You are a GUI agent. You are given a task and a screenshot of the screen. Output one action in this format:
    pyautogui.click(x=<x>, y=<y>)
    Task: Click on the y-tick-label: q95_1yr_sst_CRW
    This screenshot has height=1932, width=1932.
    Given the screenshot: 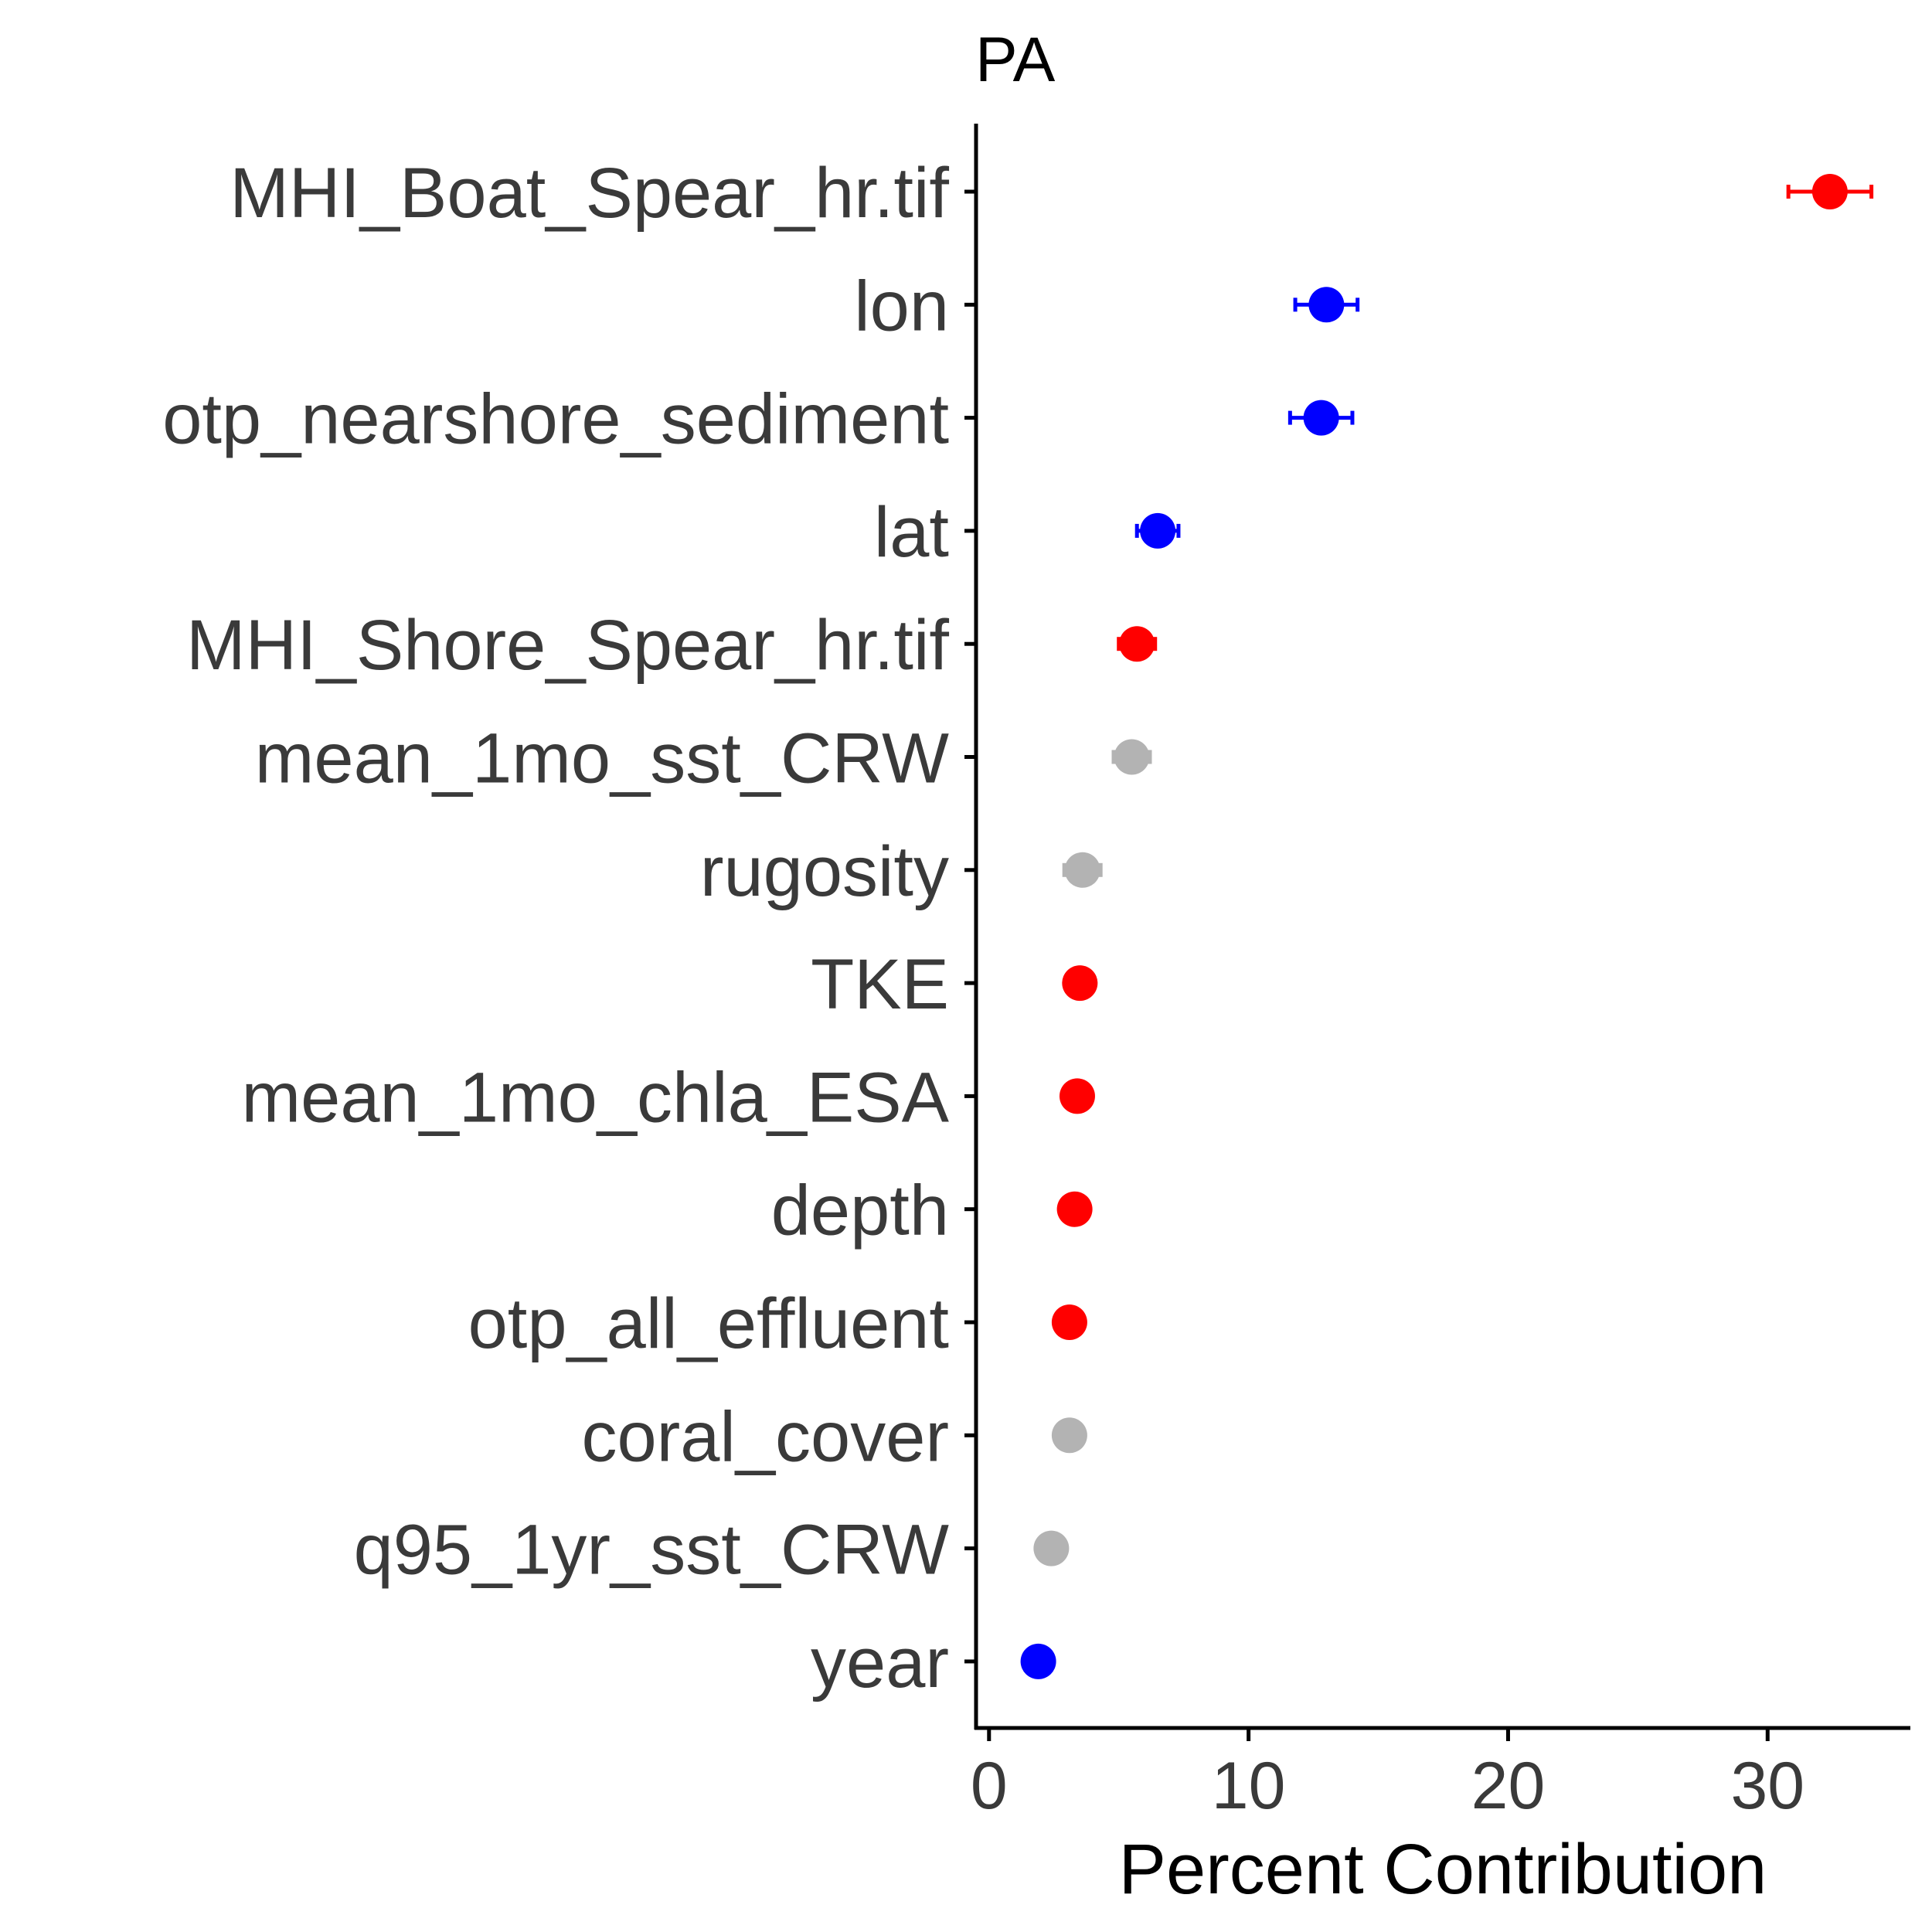 What is the action you would take?
    pyautogui.click(x=652, y=1551)
    